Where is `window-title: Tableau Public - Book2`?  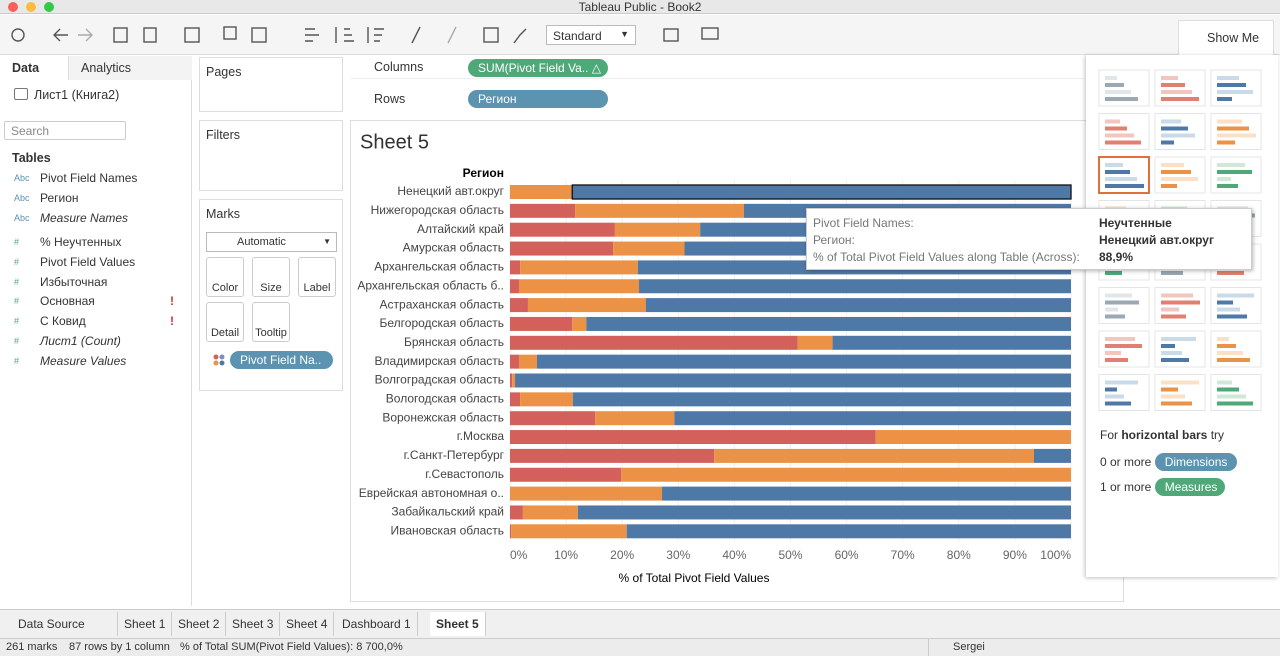
window-title: Tableau Public - Book2 is located at coordinates (640, 7).